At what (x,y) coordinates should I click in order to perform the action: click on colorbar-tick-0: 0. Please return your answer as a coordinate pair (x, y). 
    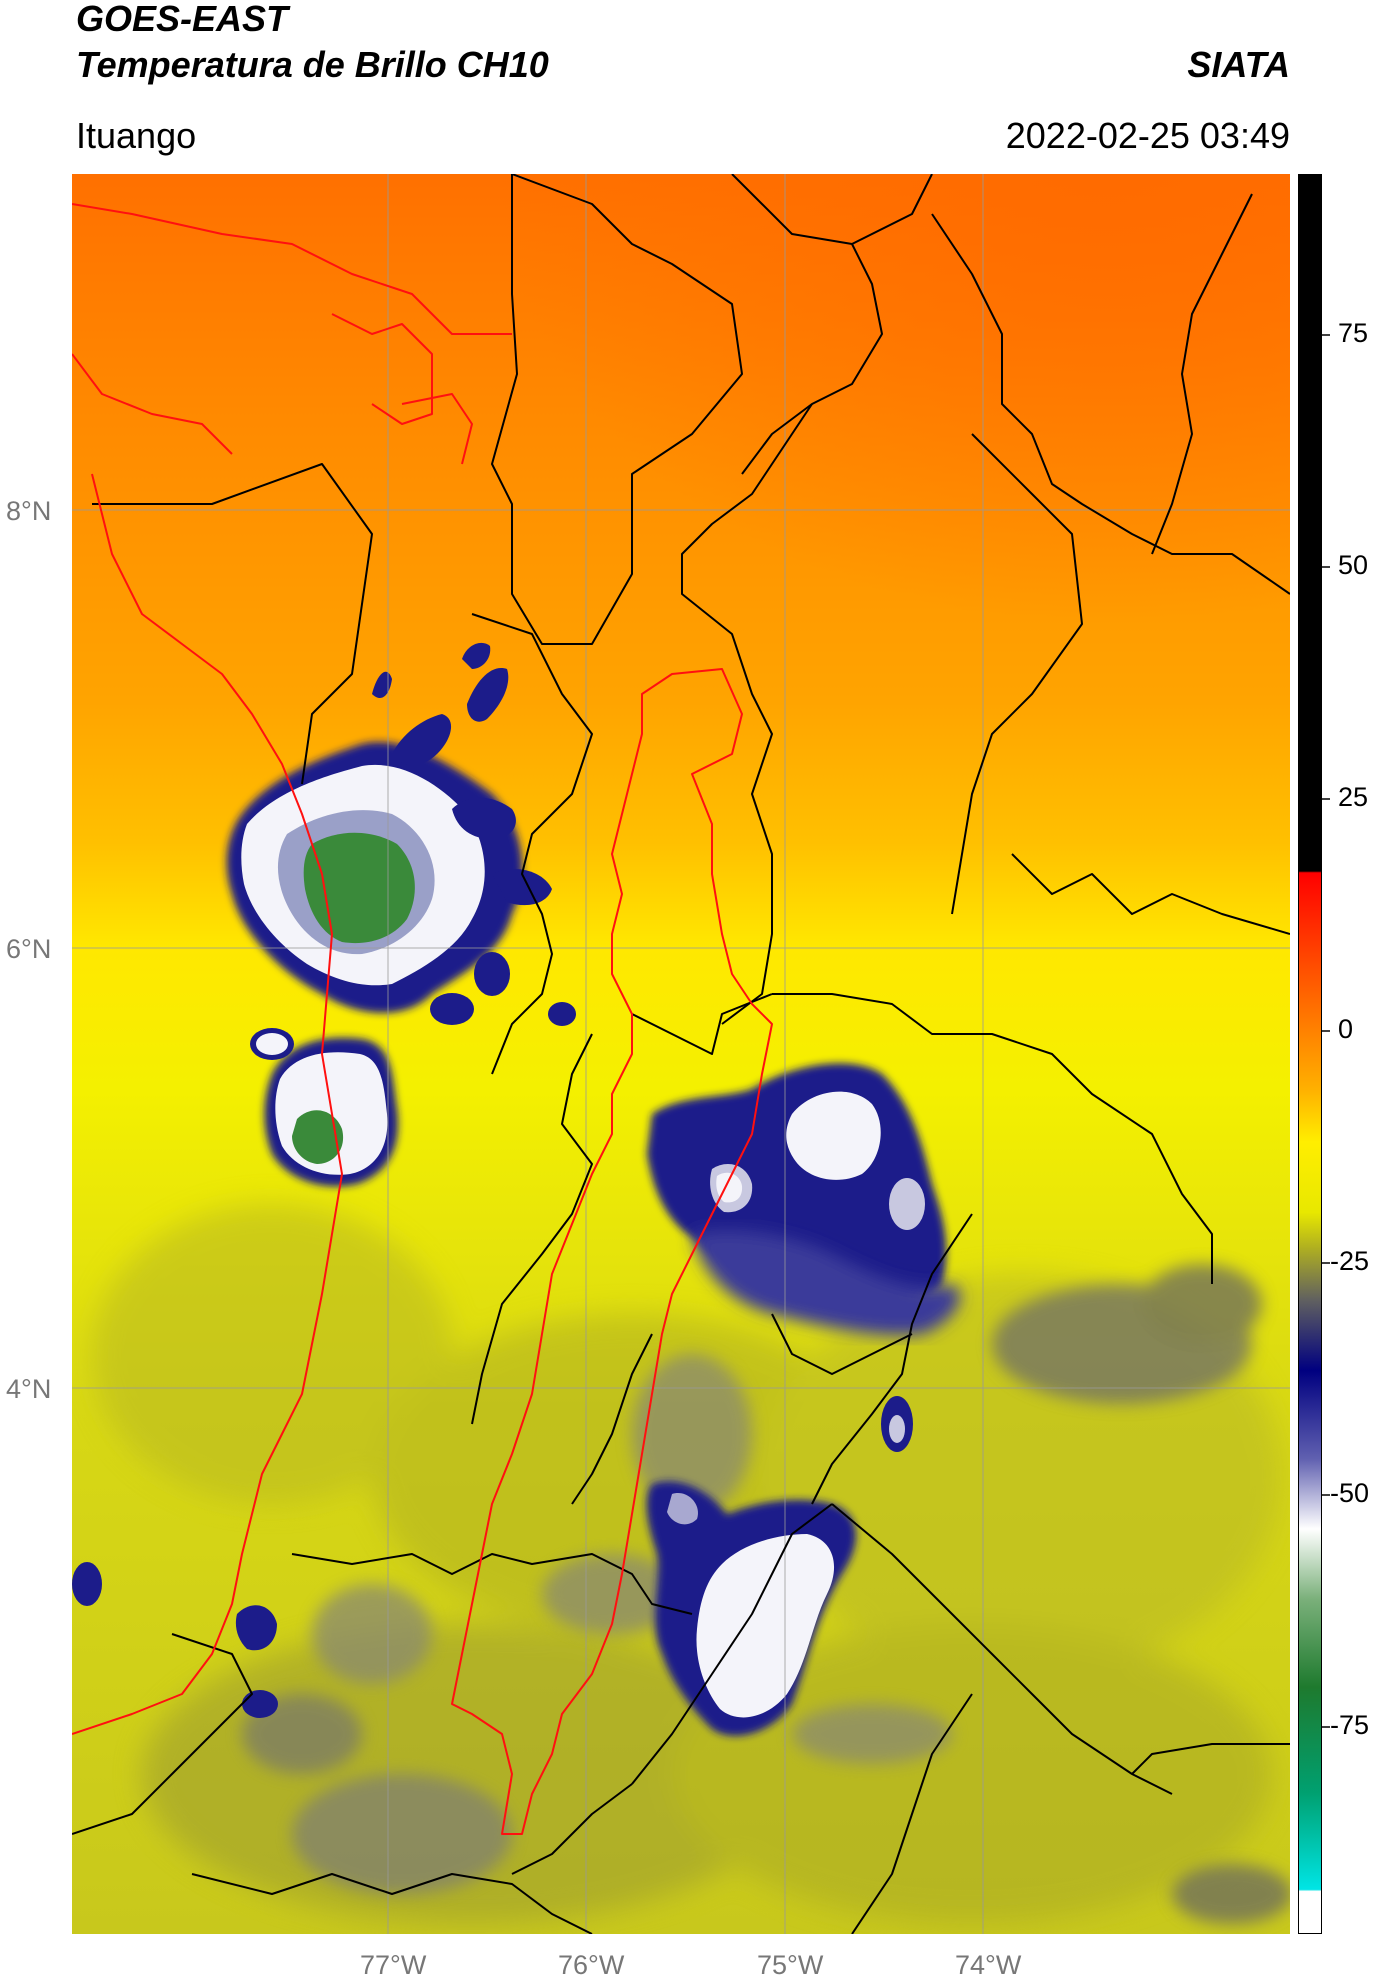
    Looking at the image, I should click on (1346, 1029).